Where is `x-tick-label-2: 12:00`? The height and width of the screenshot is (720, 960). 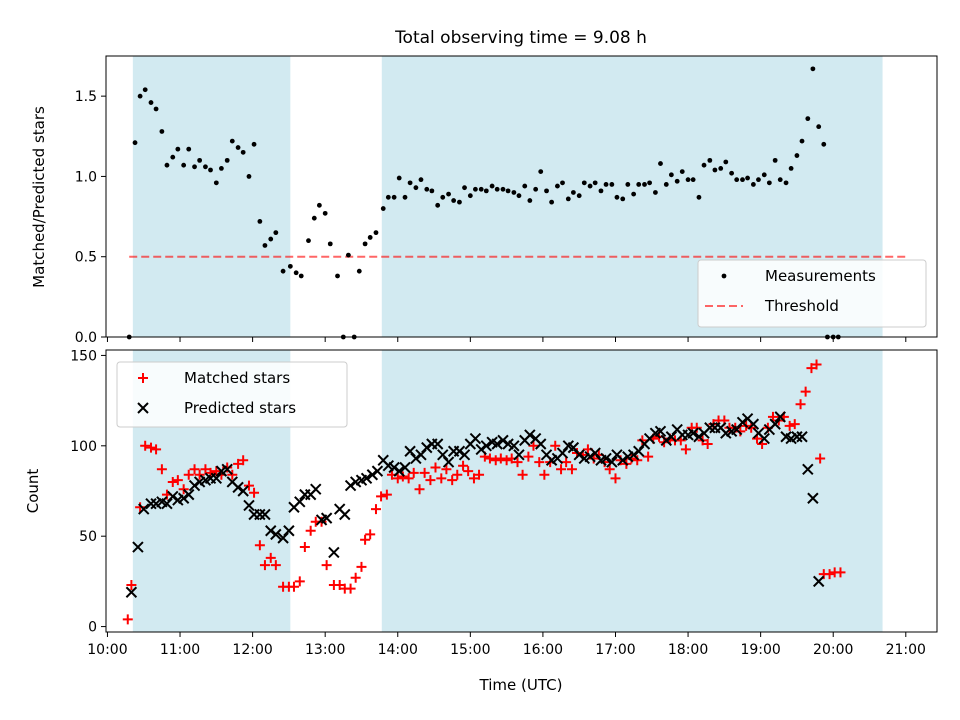
x-tick-label-2: 12:00 is located at coordinates (252, 650).